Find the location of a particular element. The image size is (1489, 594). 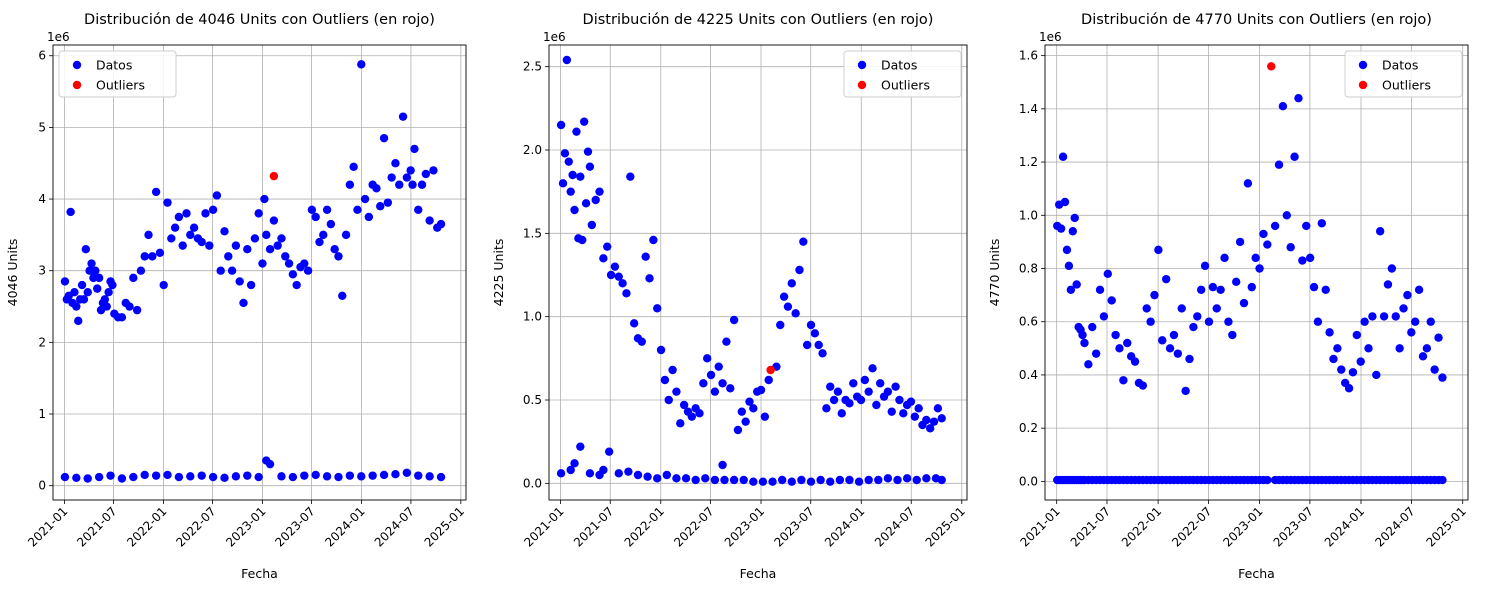

y-tick-label: 1 is located at coordinates (42, 414).